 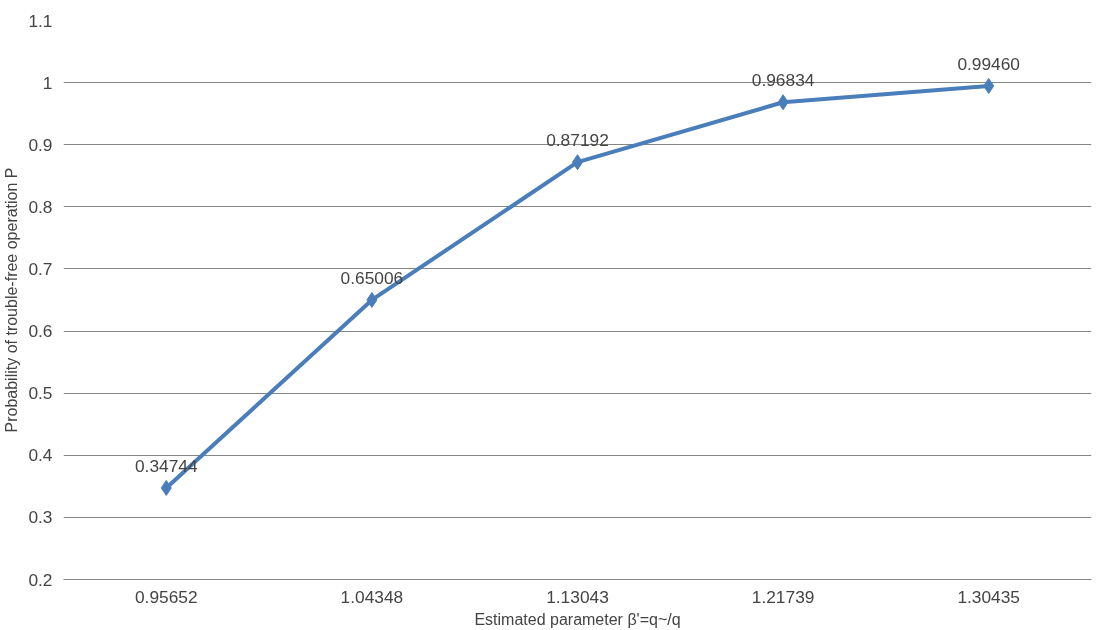 What do you see at coordinates (577, 596) in the screenshot?
I see `x-tick-label: 1.13043` at bounding box center [577, 596].